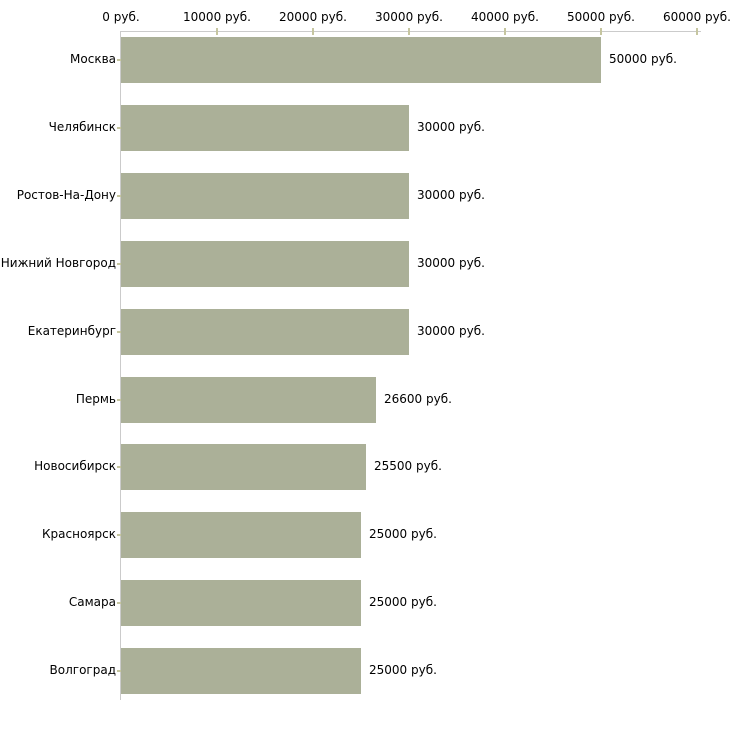 The height and width of the screenshot is (730, 730). Describe the element at coordinates (505, 17) in the screenshot. I see `x-axis-tick-label: 40000 руб.` at that location.